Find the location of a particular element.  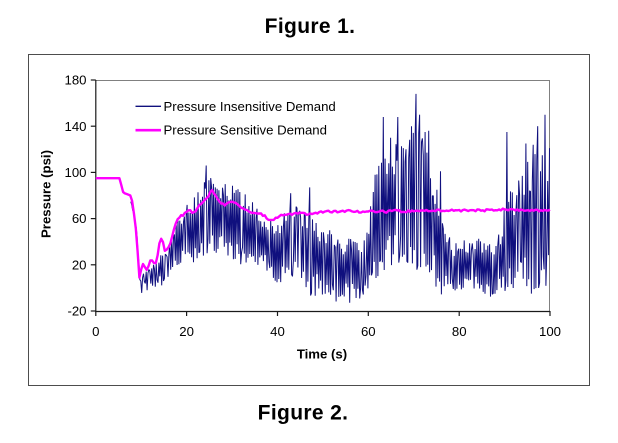

svg-text: 40 is located at coordinates (277, 331).